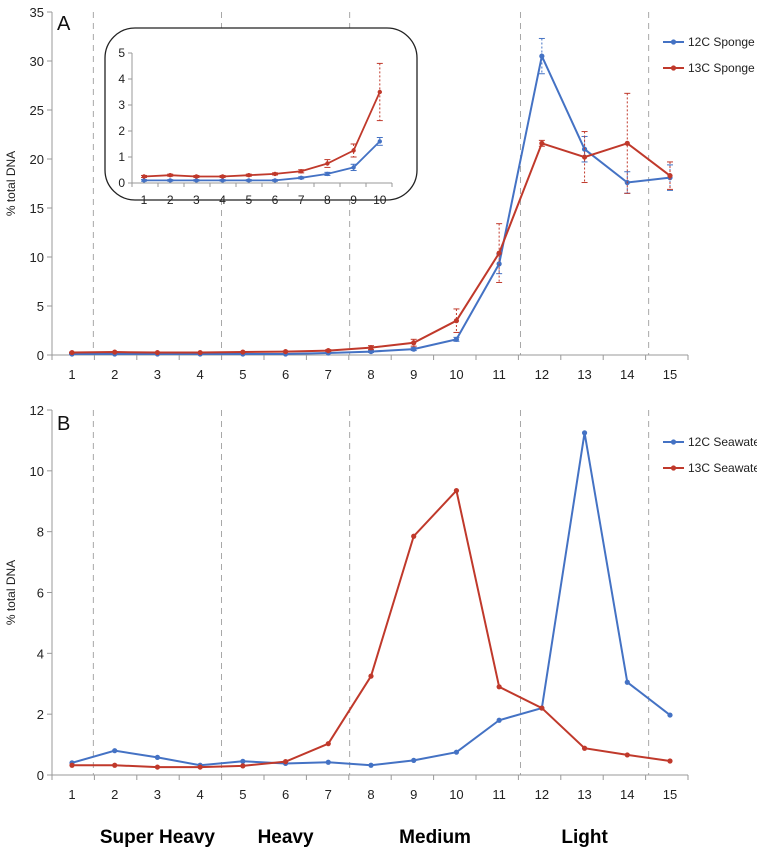 The image size is (757, 850). What do you see at coordinates (242, 374) in the screenshot?
I see `panel-a-x-tick-label: 5` at bounding box center [242, 374].